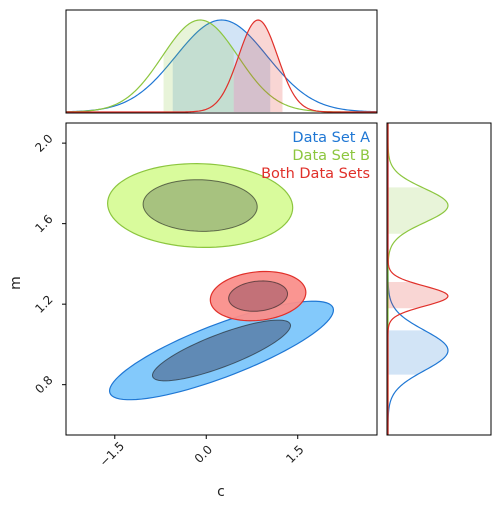  I want to click on c-marginal-curve-both-data-sets, so click(221, 66).